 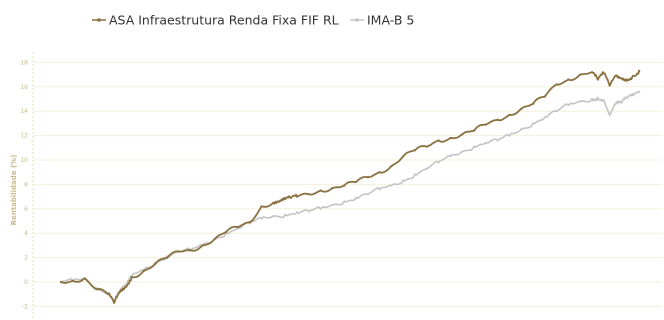 What do you see at coordinates (24, 136) in the screenshot?
I see `y-tick-label: 12` at bounding box center [24, 136].